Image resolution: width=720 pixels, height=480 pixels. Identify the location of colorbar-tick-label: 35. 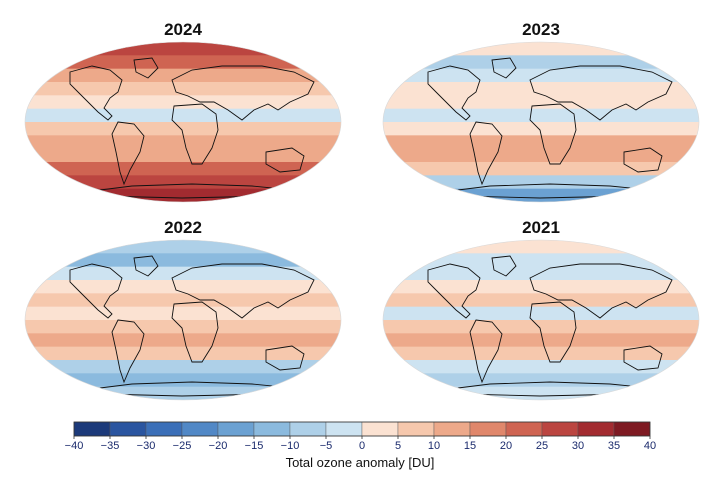
(614, 446).